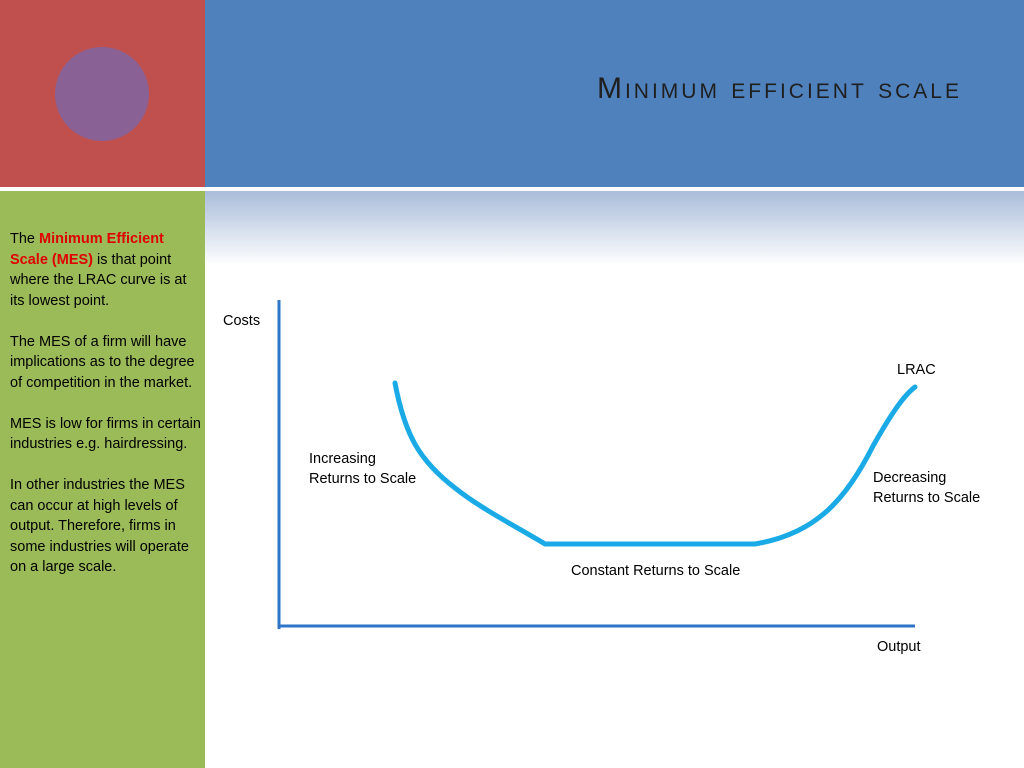 This screenshot has height=768, width=1024. I want to click on gradient-band, so click(614, 228).